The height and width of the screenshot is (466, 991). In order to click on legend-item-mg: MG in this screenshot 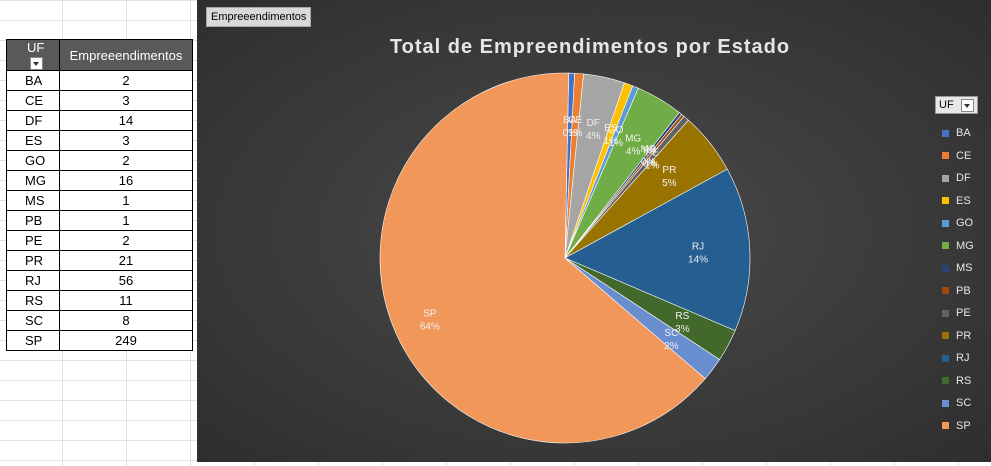, I will do `click(956, 246)`.